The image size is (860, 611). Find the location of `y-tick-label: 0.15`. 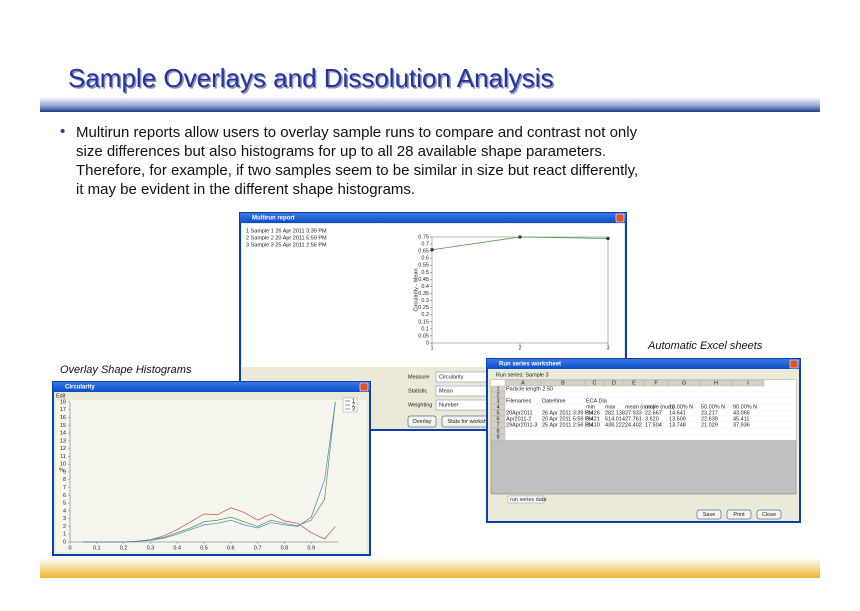

y-tick-label: 0.15 is located at coordinates (423, 322).